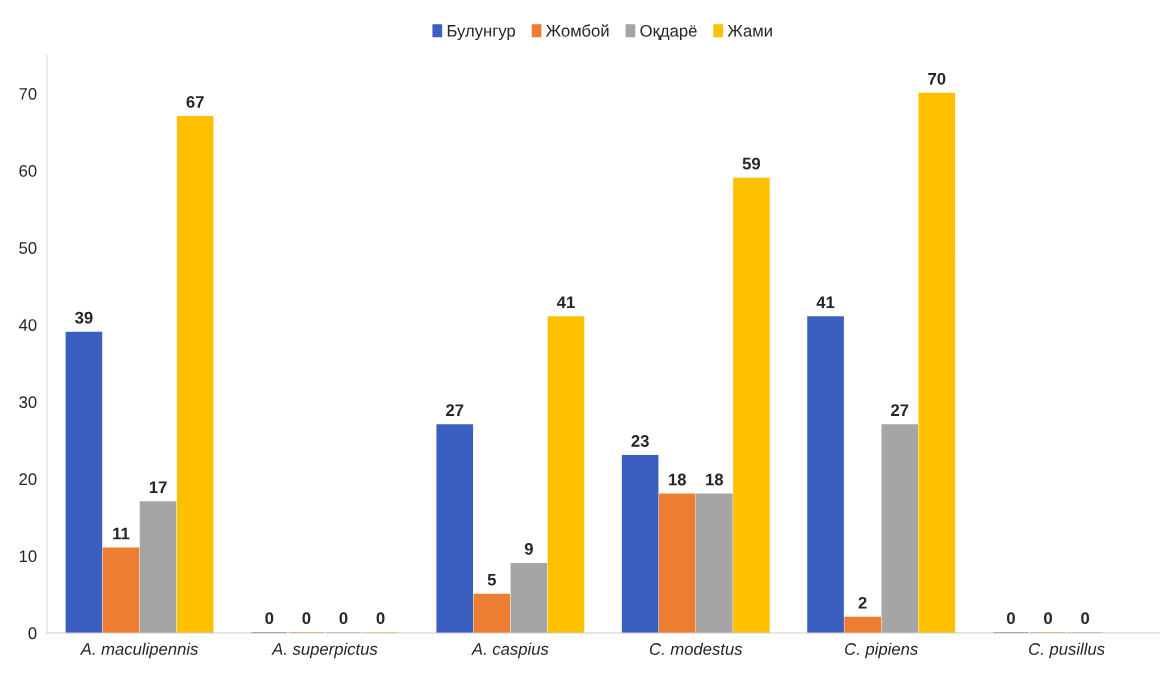 The image size is (1171, 688). What do you see at coordinates (491, 579) in the screenshot?
I see `data-label: 5` at bounding box center [491, 579].